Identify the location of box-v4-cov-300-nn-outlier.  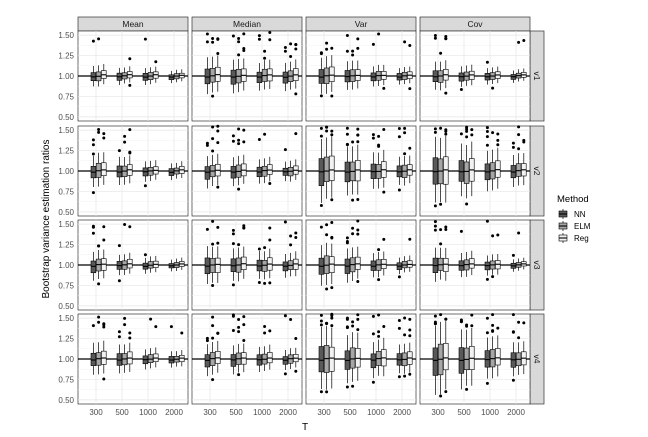
(435, 324).